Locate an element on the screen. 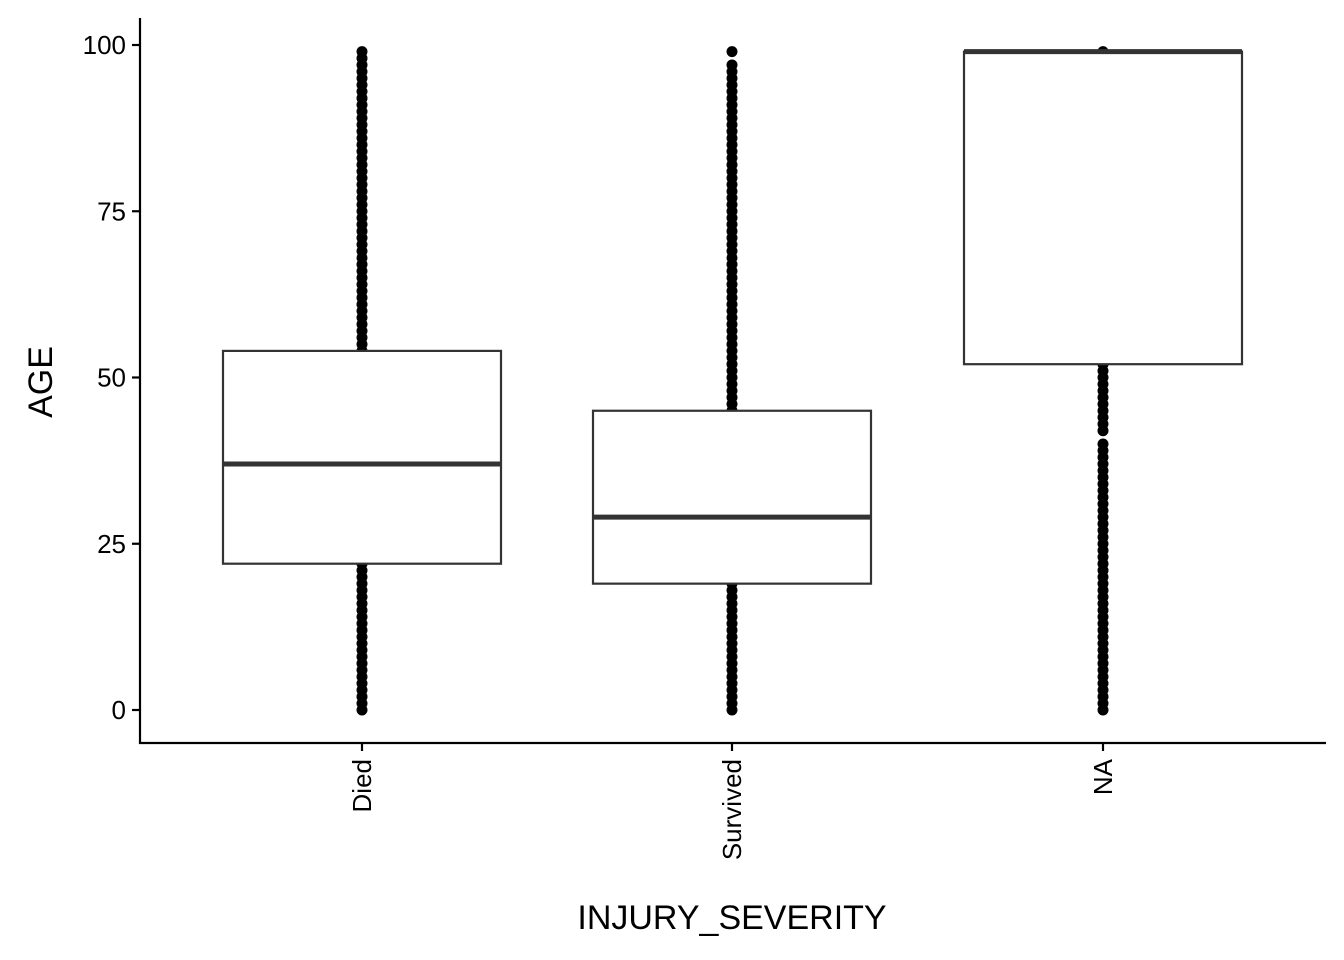 This screenshot has width=1344, height=960. y-tick-label: 50 is located at coordinates (111, 378).